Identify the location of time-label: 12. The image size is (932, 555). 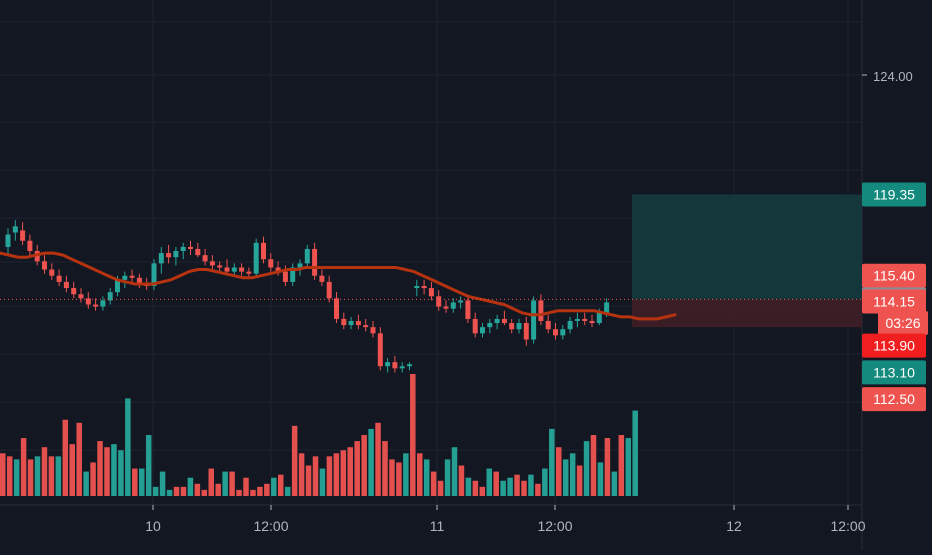
(734, 526).